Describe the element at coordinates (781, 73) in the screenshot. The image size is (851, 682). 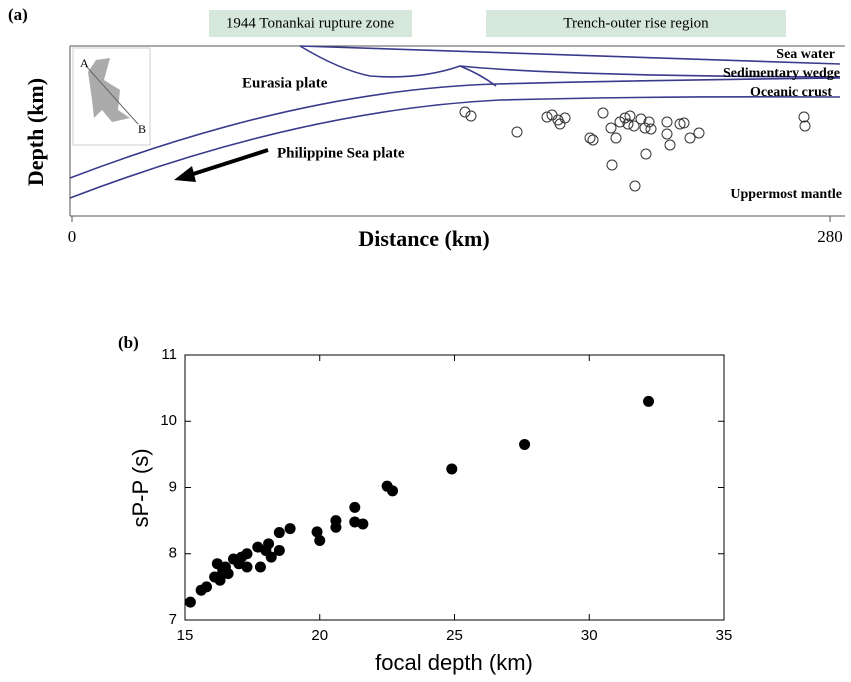
I see `layer-label: Sedimentary wedge` at that location.